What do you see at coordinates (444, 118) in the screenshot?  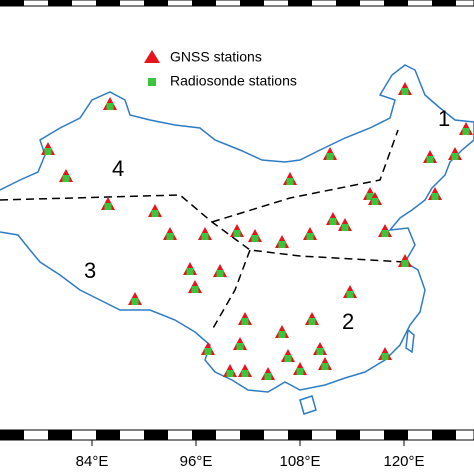 I see `region-label: 1` at bounding box center [444, 118].